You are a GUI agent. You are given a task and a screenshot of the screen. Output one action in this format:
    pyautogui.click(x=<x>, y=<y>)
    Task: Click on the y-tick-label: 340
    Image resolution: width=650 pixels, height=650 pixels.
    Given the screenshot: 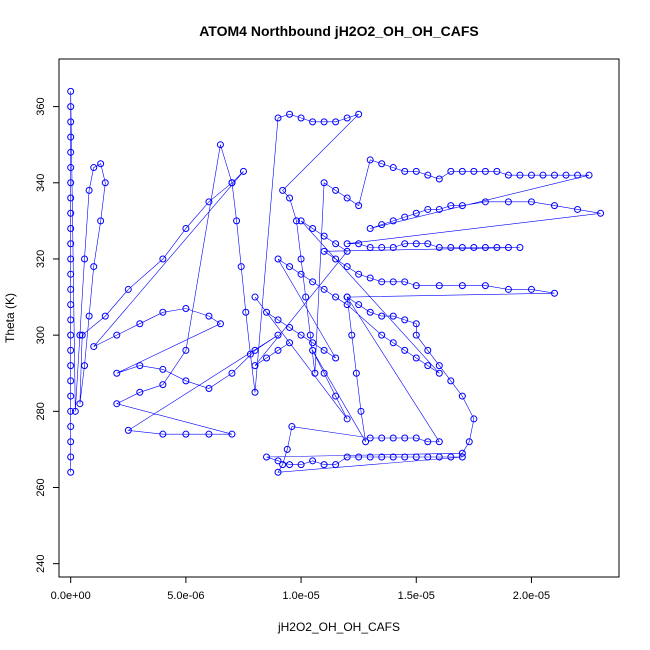 What is the action you would take?
    pyautogui.click(x=41, y=183)
    